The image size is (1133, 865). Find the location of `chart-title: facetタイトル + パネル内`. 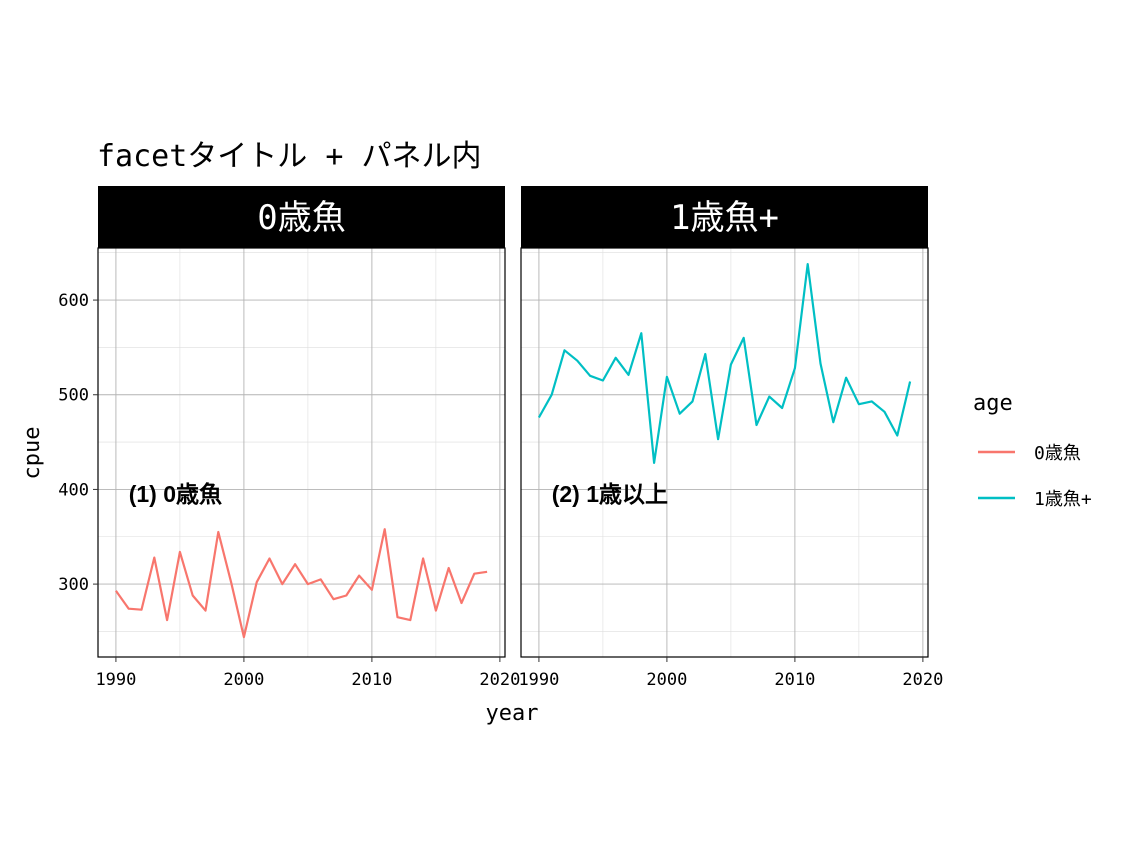

chart-title: facetタイトル + パネル内 is located at coordinates (289, 156).